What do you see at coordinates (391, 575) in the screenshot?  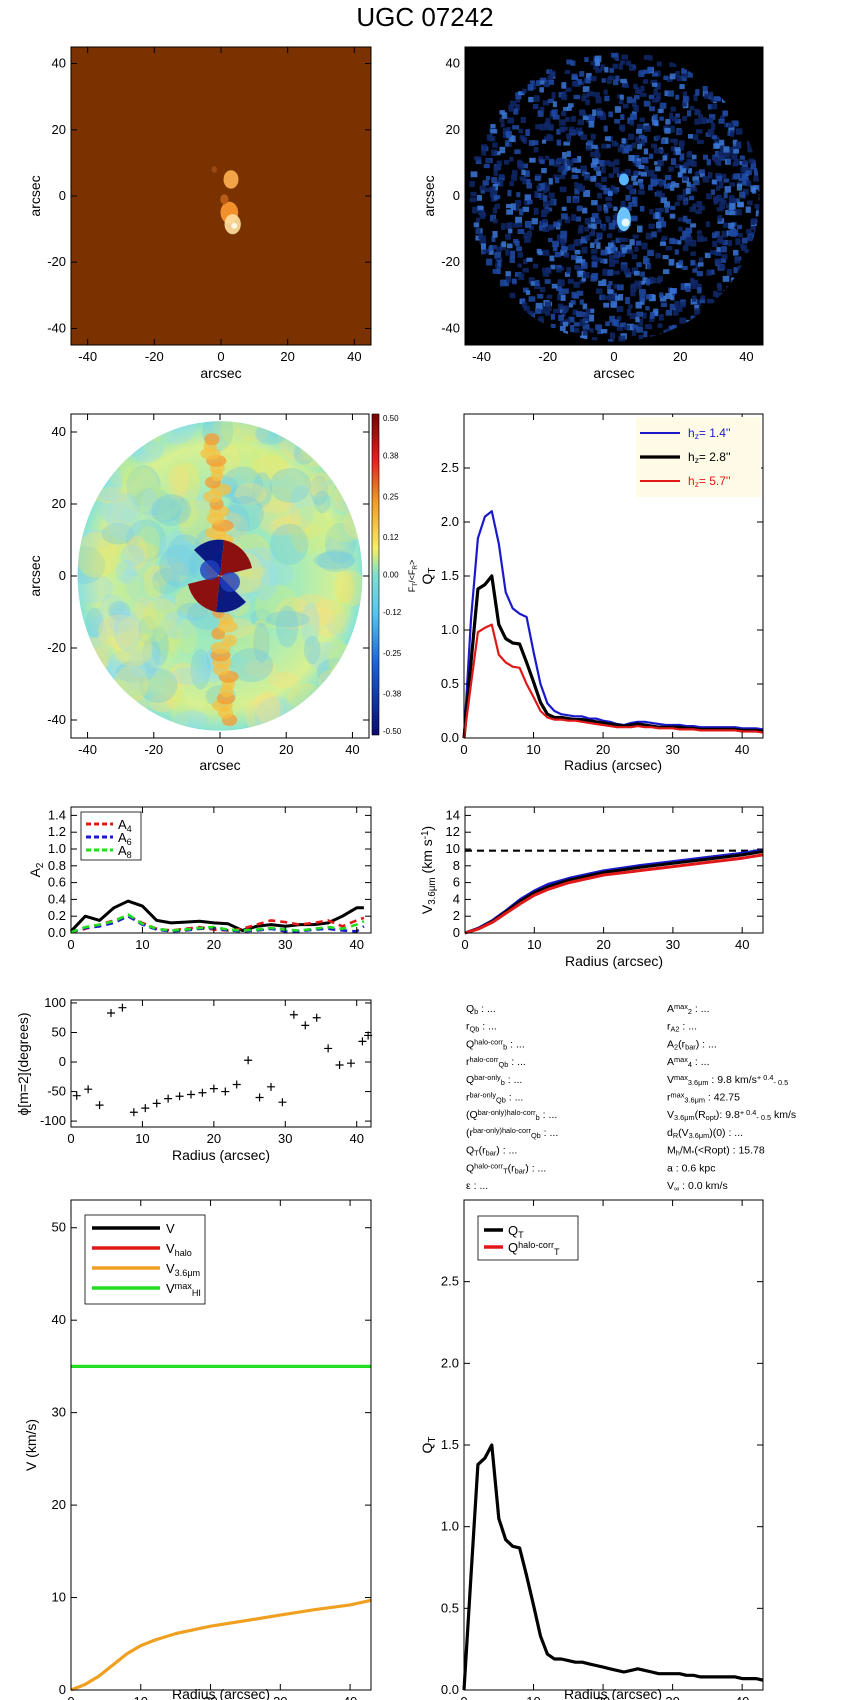 I see `colorbar-tick-label: 0.00` at bounding box center [391, 575].